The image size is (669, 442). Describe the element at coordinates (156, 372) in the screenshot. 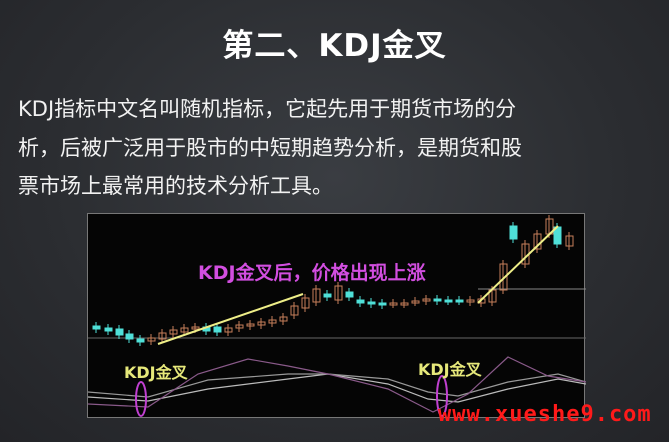

I see `golden-cross-label-1: KDJ金叉` at that location.